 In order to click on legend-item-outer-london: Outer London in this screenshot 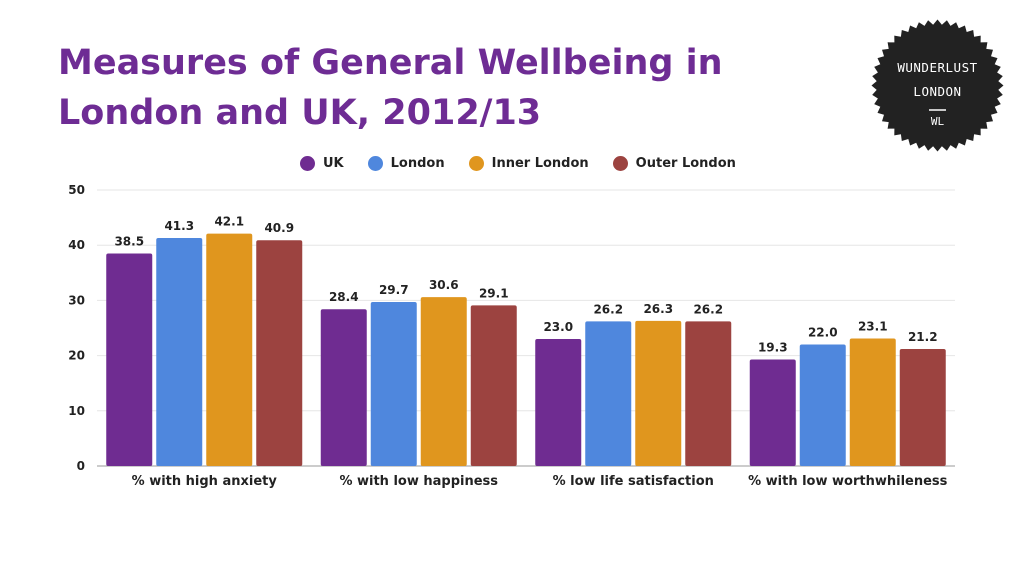, I will do `click(674, 163)`.